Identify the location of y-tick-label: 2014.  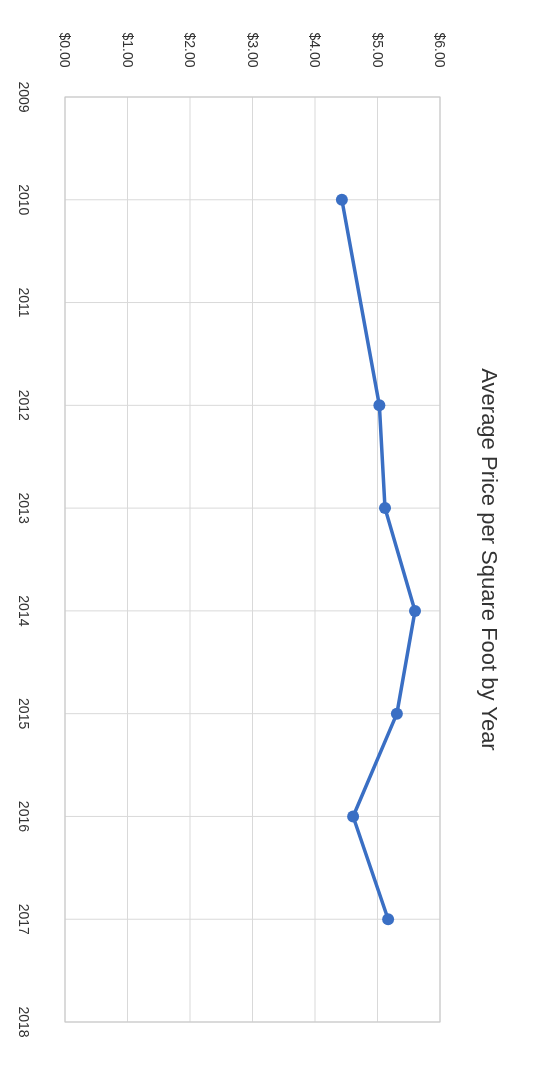
(24, 611).